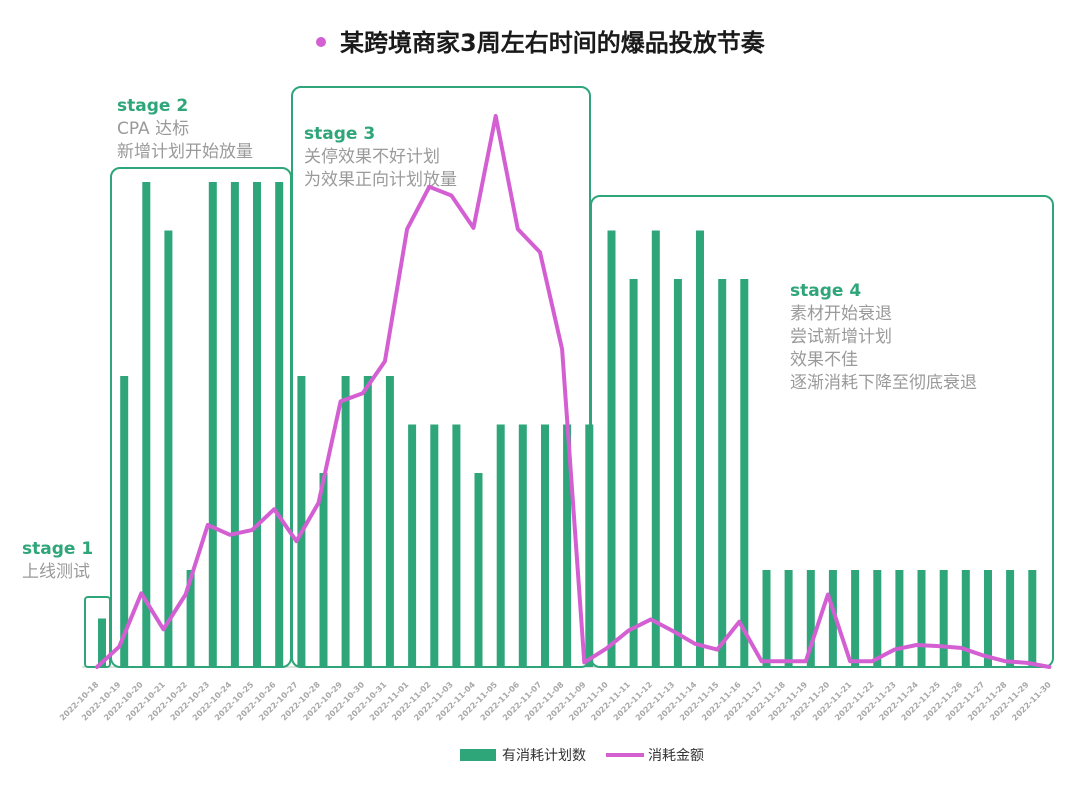  Describe the element at coordinates (841, 314) in the screenshot. I see `stage-4-desc-line: 素材开始衰退` at that location.